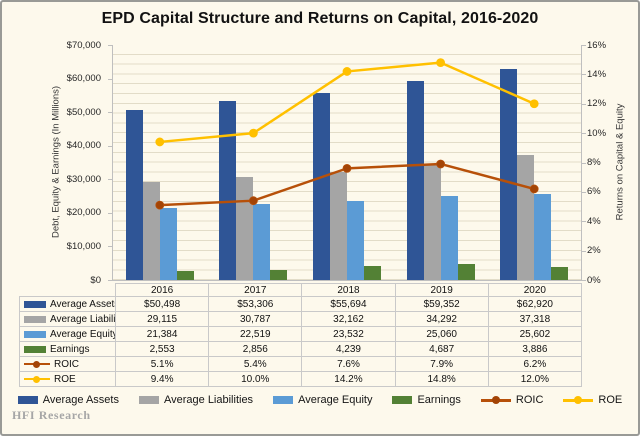 The image size is (640, 436). I want to click on bar-average-assets-2017, so click(228, 190).